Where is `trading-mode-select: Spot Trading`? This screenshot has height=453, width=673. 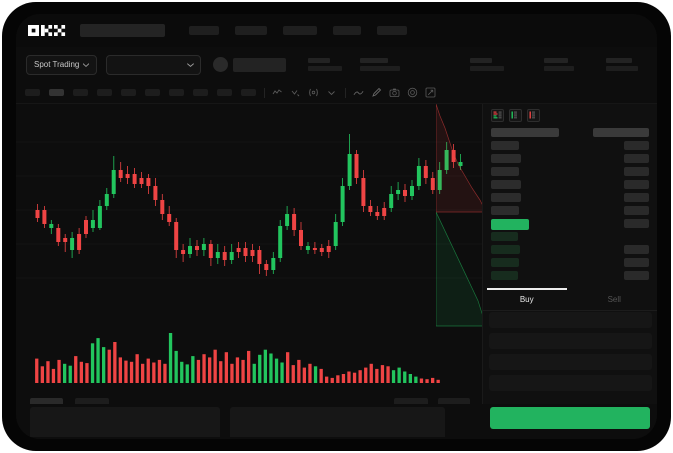
trading-mode-select: Spot Trading is located at coordinates (62, 64).